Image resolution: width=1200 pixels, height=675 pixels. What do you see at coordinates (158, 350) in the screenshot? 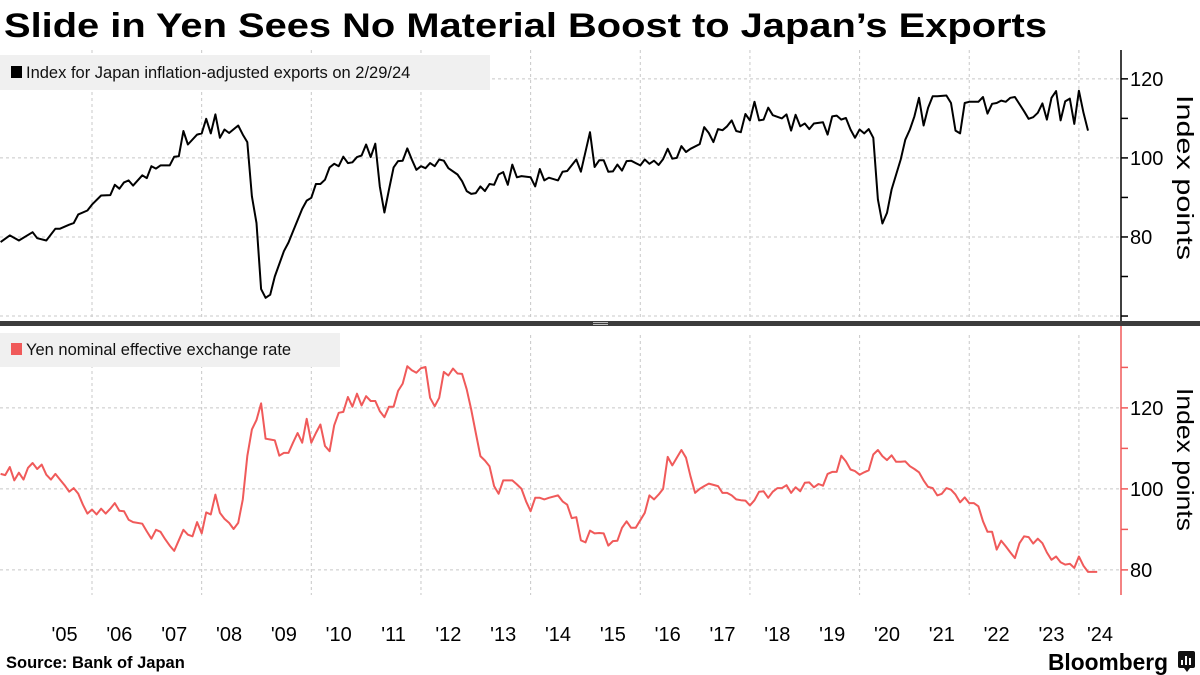
I see `legend-label-yen: Yen nominal effective exchange rate` at bounding box center [158, 350].